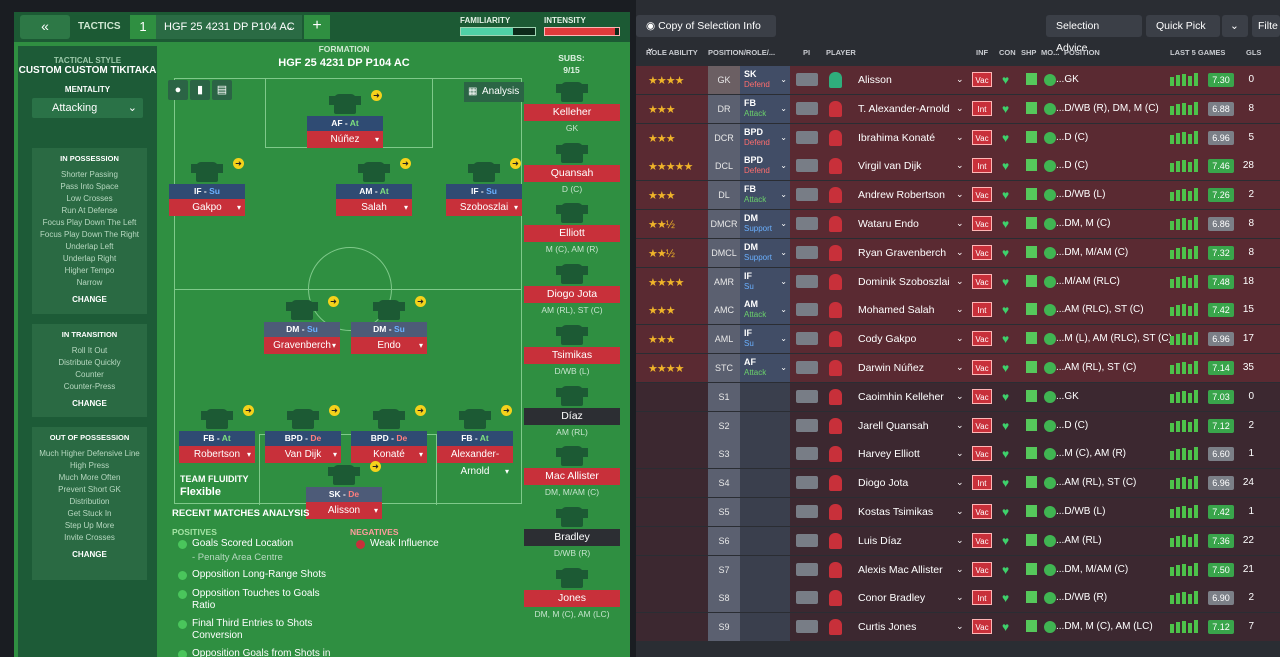 The width and height of the screenshot is (1280, 657). Describe the element at coordinates (896, 512) in the screenshot. I see `player-name: Kostas Tsimikas` at that location.